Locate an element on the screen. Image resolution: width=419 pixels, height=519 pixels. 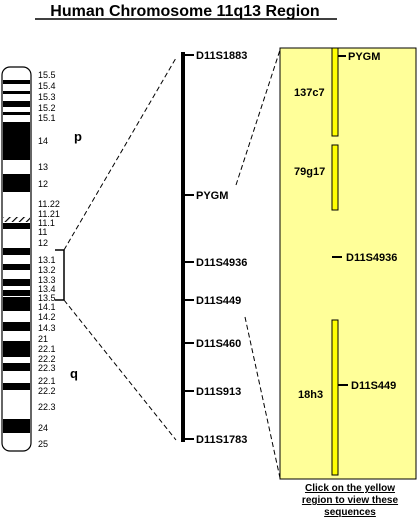
clone-label-137c7: 137c7 is located at coordinates (309, 93).